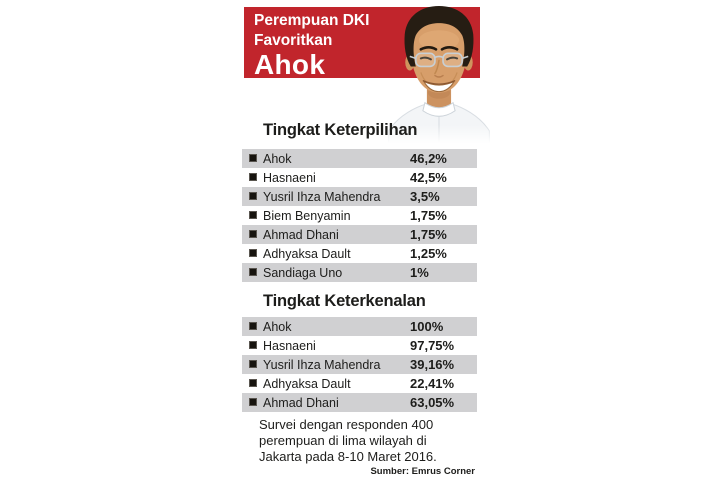 The image size is (720, 480). Describe the element at coordinates (344, 301) in the screenshot. I see `section-heading-keterkenalan: Tingkat Keterkenalan` at that location.